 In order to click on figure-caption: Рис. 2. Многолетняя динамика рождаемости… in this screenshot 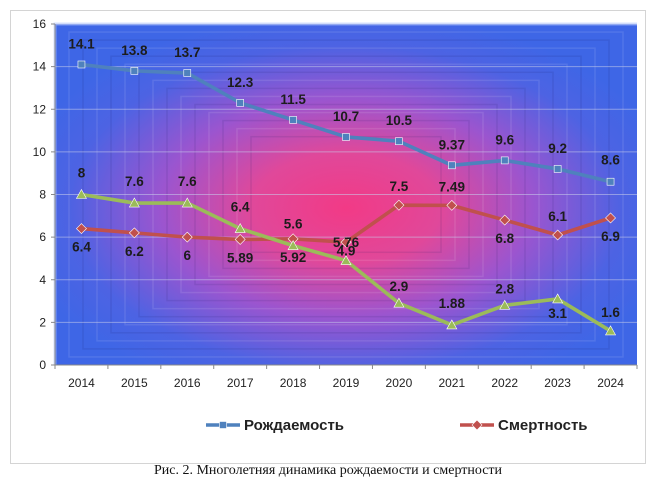, I will do `click(328, 470)`.